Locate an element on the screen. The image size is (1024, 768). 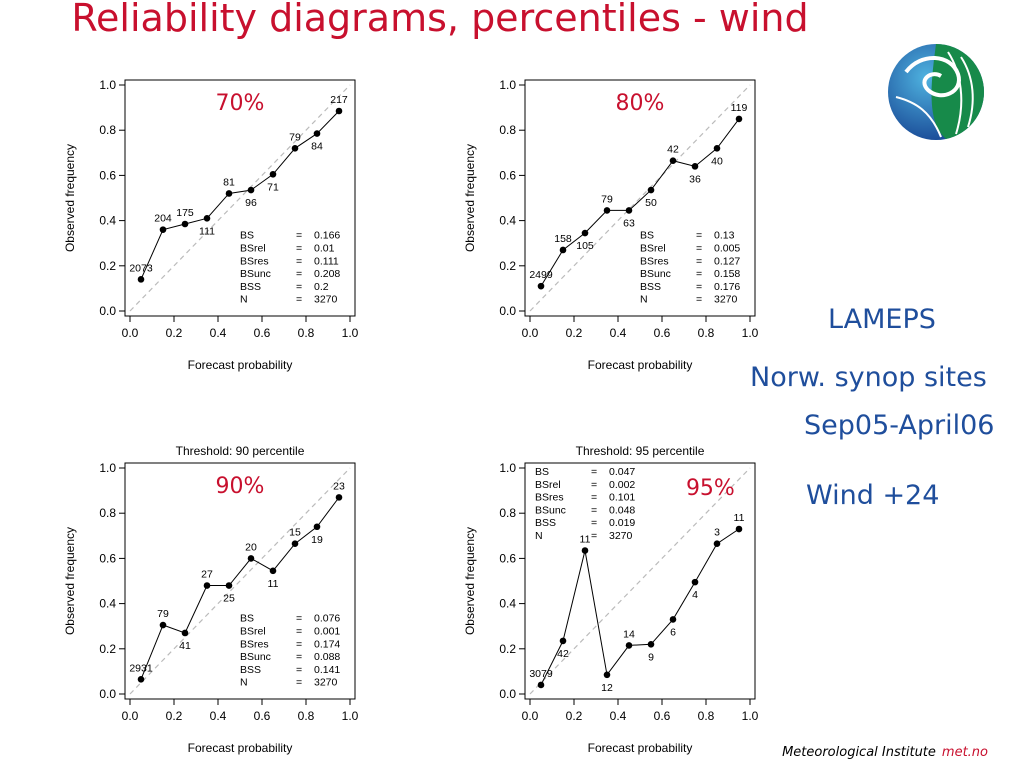
point-count-label: 79 is located at coordinates (163, 614).